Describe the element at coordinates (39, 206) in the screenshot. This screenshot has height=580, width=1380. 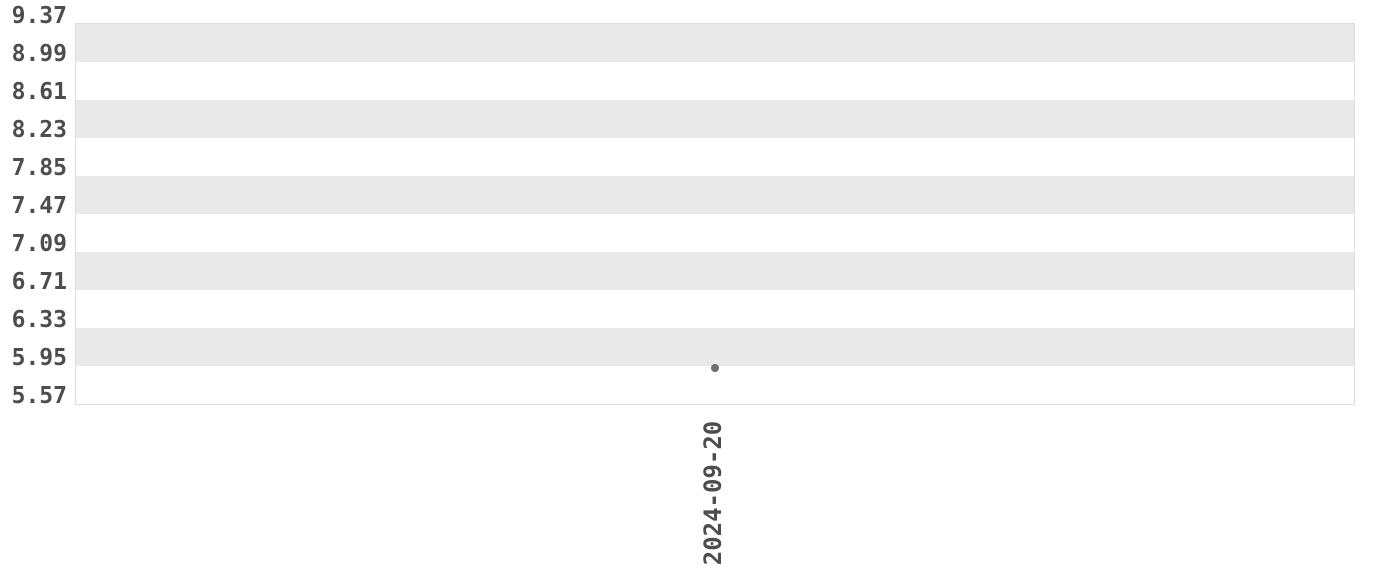
I see `y-axis-tick-label: 7.47` at that location.